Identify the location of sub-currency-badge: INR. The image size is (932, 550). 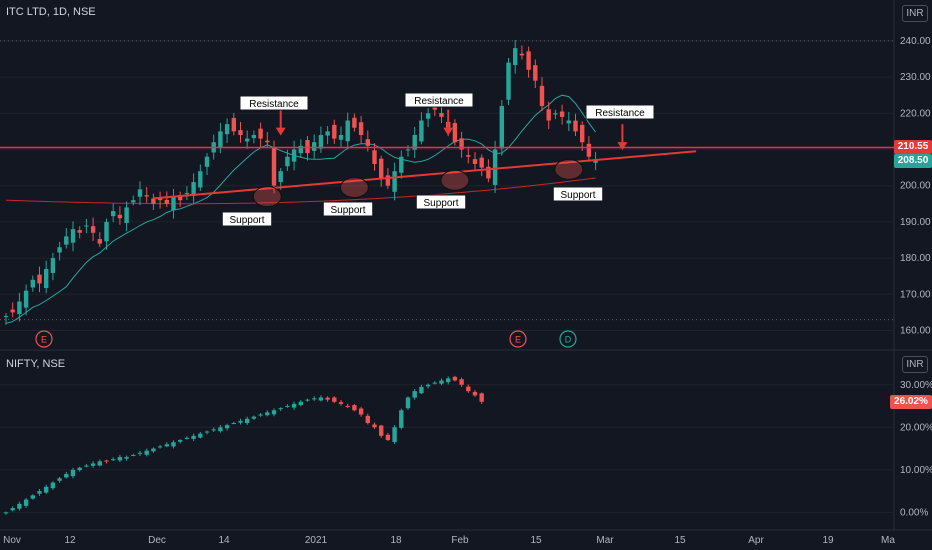
(915, 364).